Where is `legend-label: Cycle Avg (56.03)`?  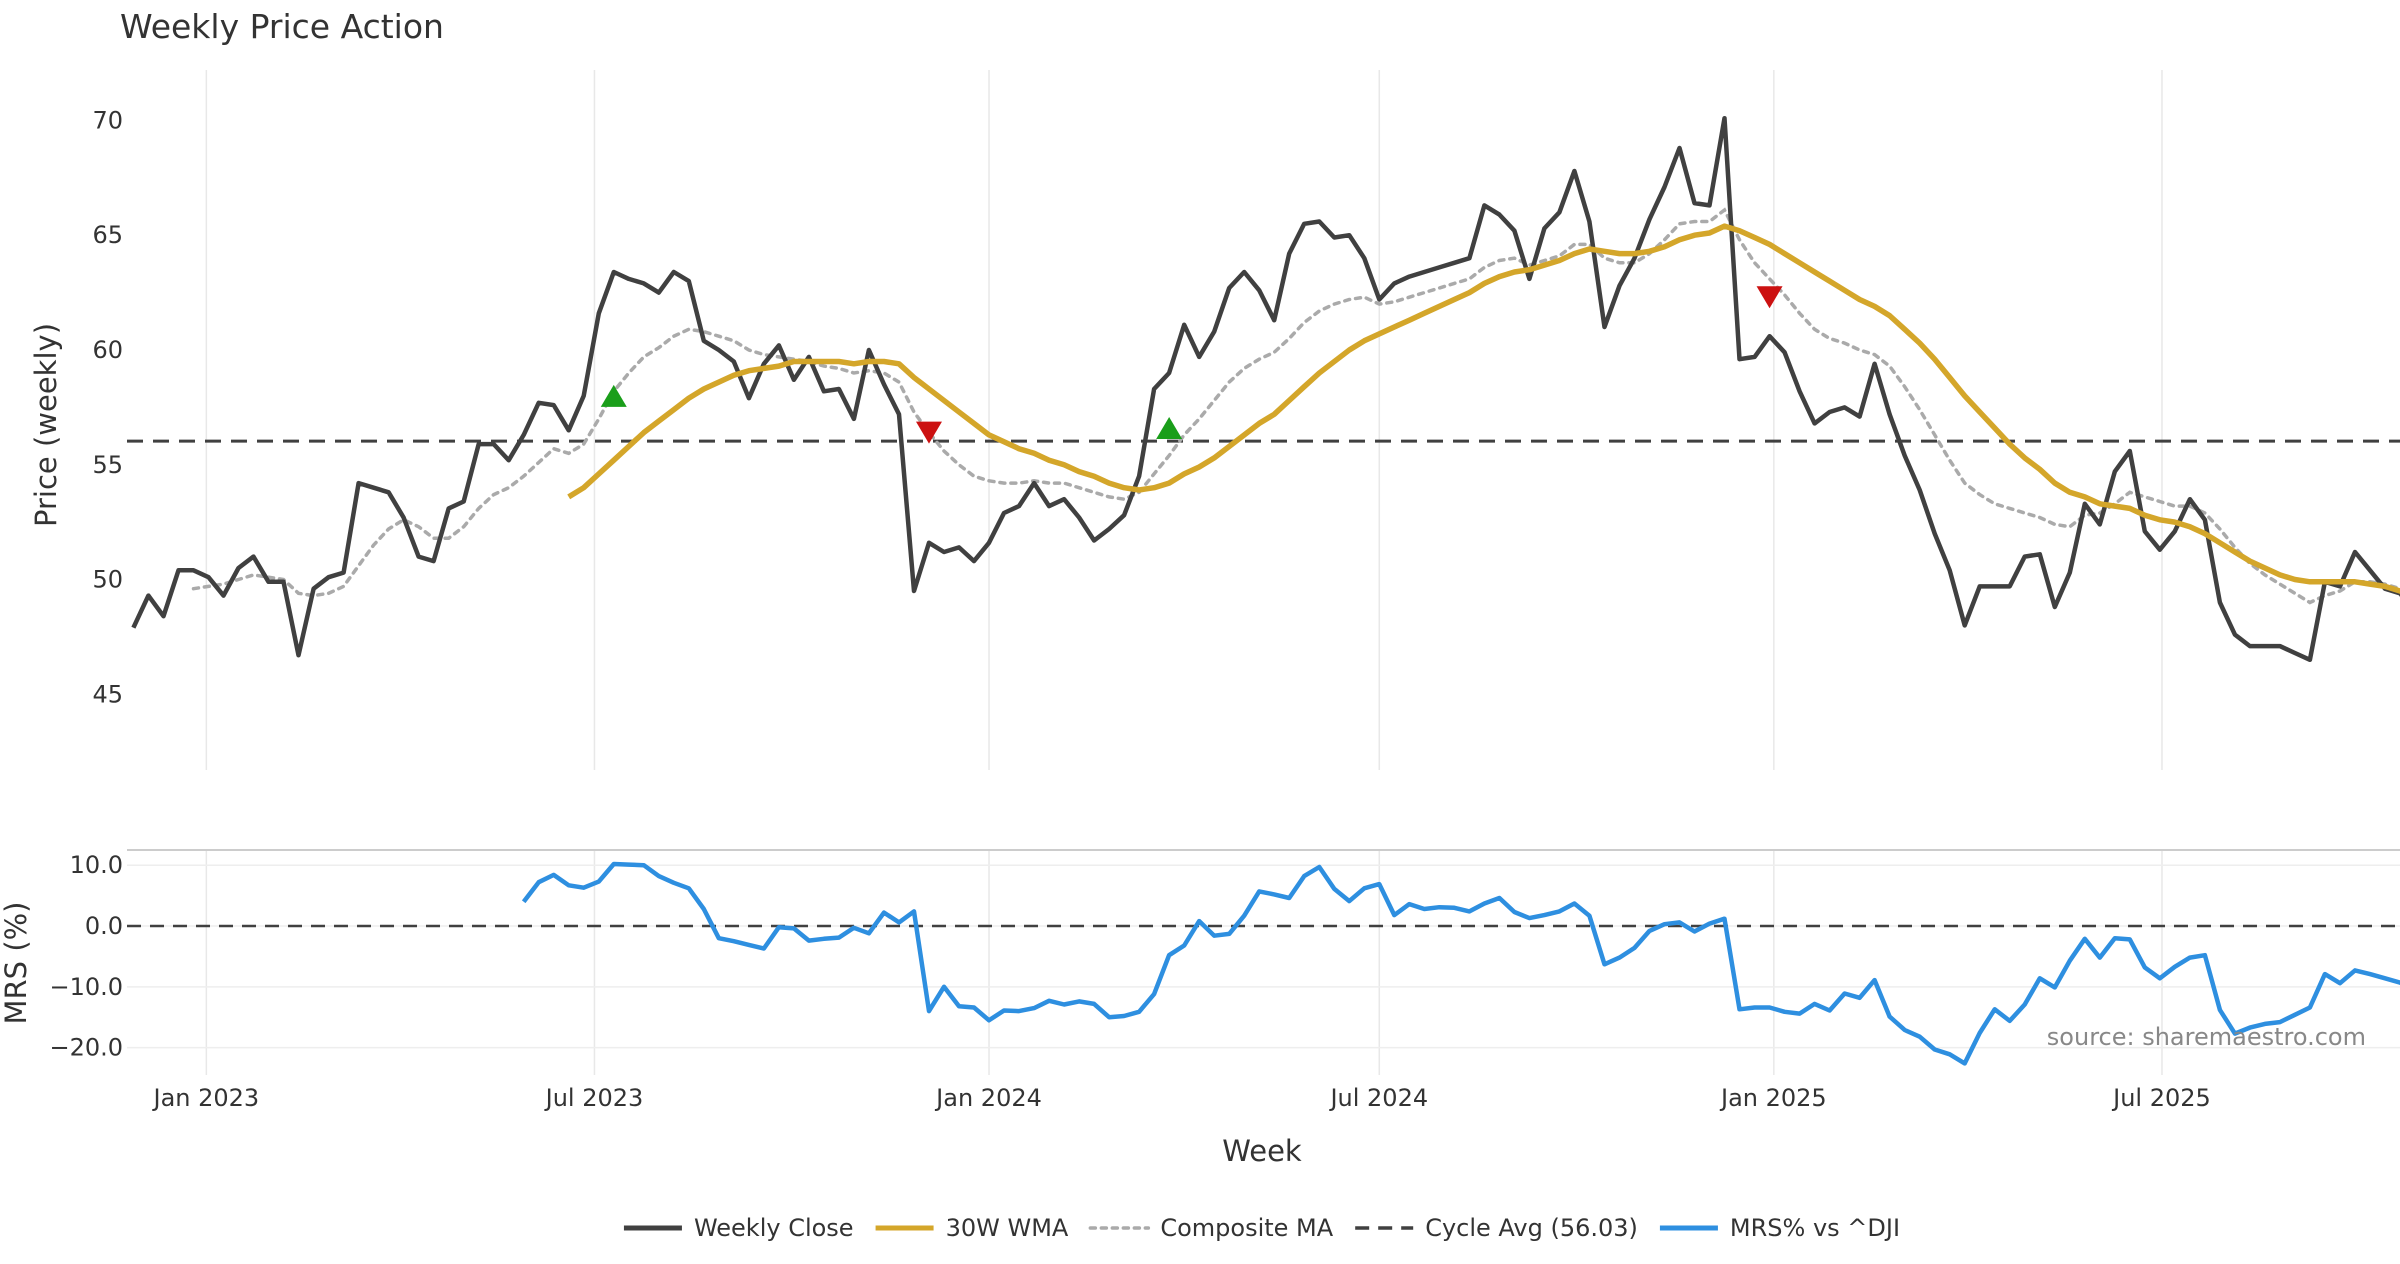
legend-label: Cycle Avg (56.03) is located at coordinates (1531, 1228).